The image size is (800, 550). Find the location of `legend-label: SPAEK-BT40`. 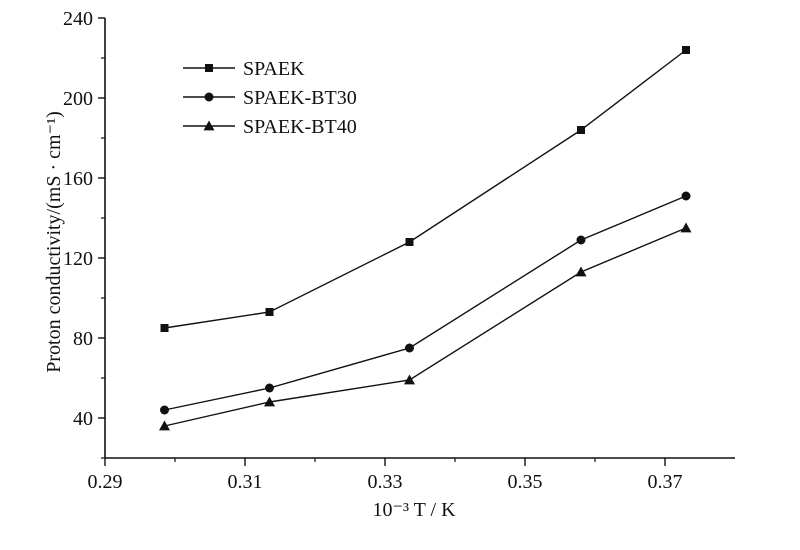

legend-label: SPAEK-BT40 is located at coordinates (300, 127).